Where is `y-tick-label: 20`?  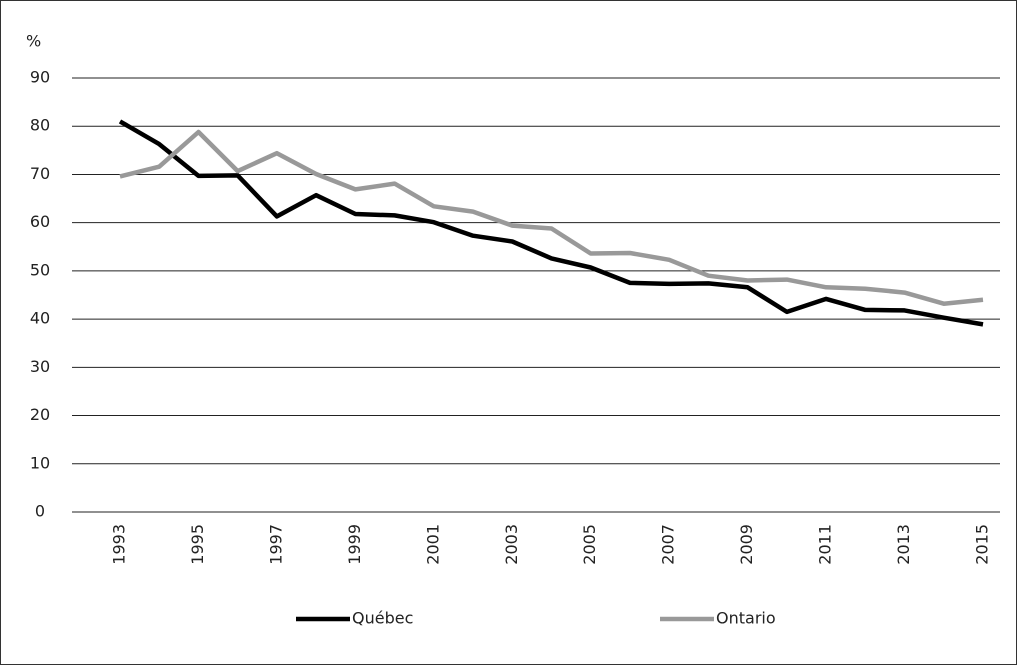
y-tick-label: 20 is located at coordinates (40, 414).